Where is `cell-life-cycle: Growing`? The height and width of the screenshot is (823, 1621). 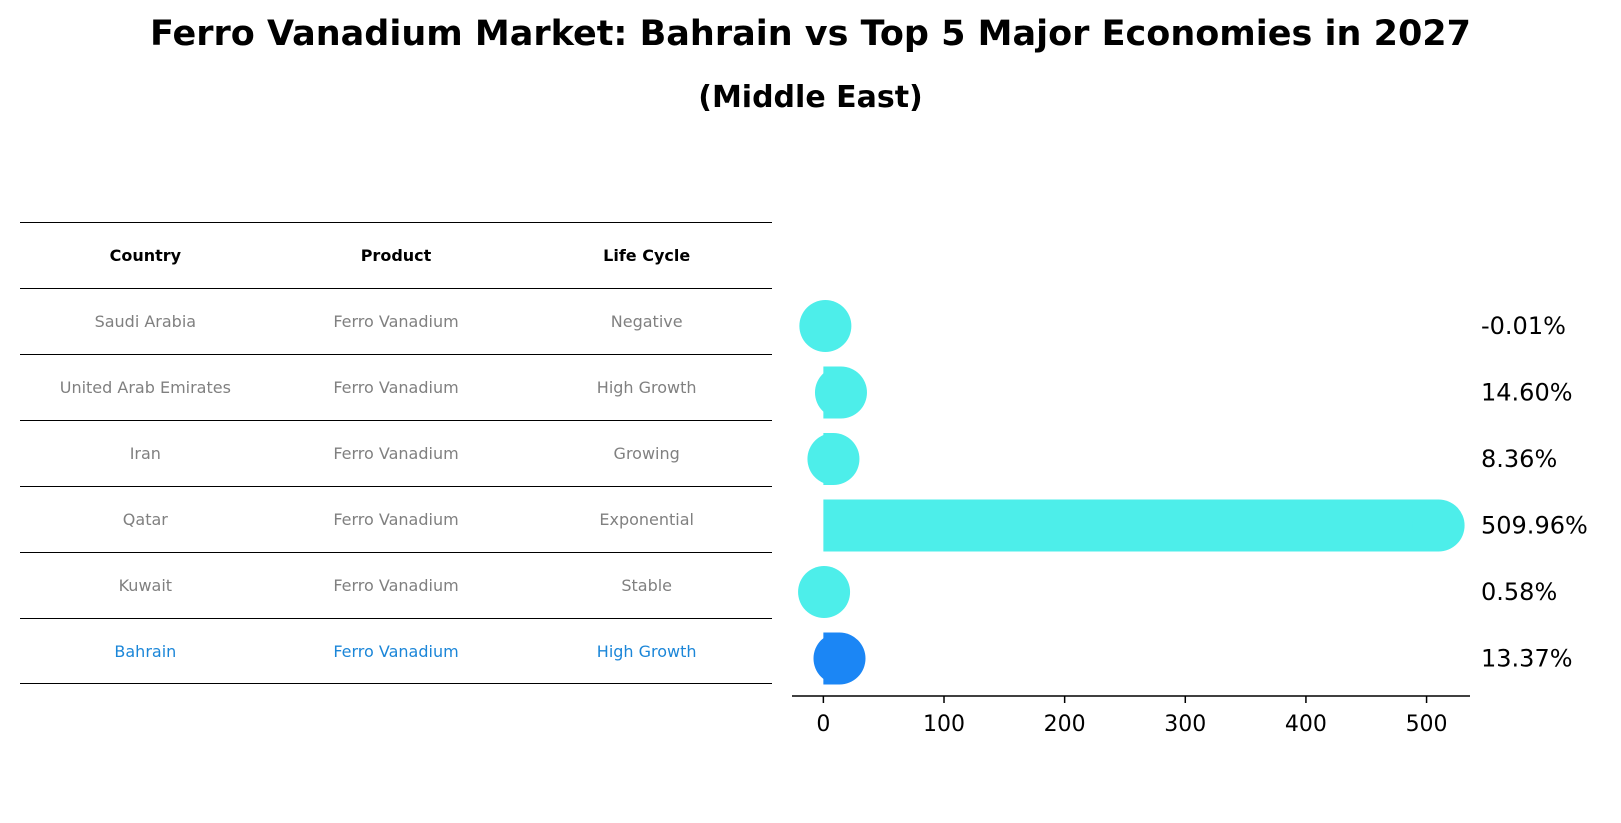
cell-life-cycle: Growing is located at coordinates (646, 453).